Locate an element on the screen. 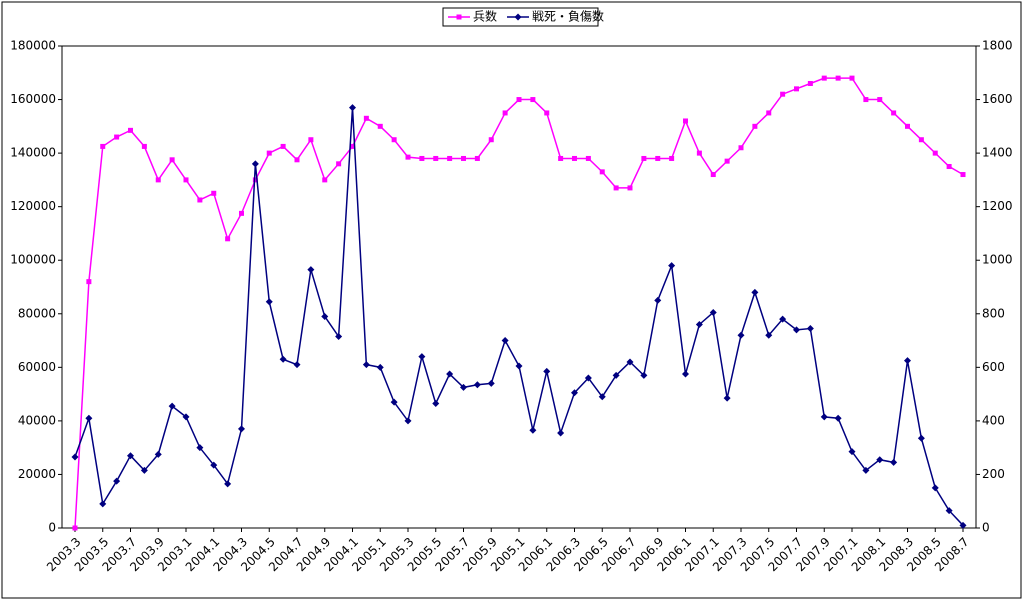 The image size is (1024, 605). legend-label: 兵数 is located at coordinates (485, 16).